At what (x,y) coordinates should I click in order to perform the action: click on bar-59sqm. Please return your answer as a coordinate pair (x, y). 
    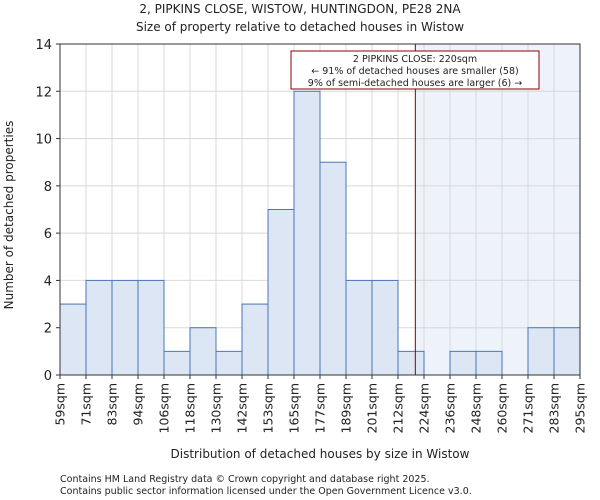
    Looking at the image, I should click on (73, 339).